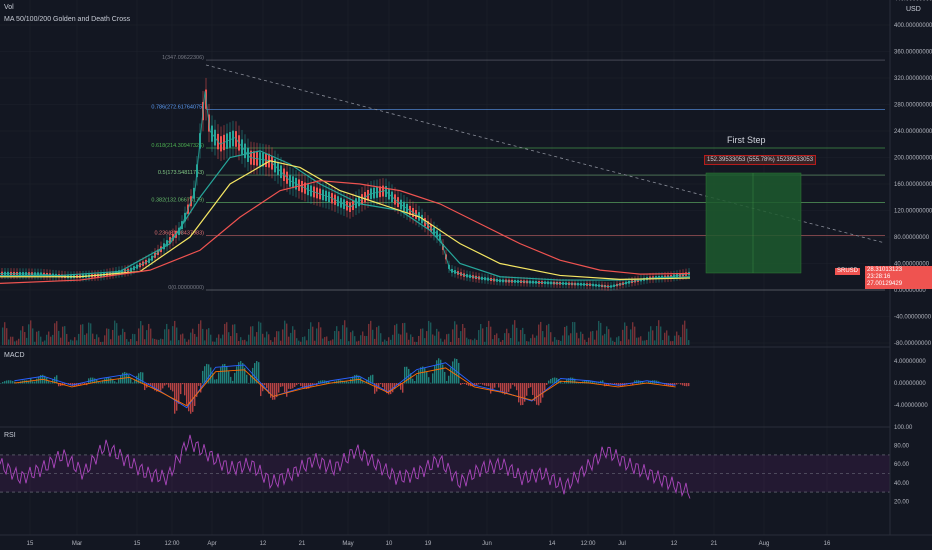  I want to click on time-tick-label: 15, so click(30, 544).